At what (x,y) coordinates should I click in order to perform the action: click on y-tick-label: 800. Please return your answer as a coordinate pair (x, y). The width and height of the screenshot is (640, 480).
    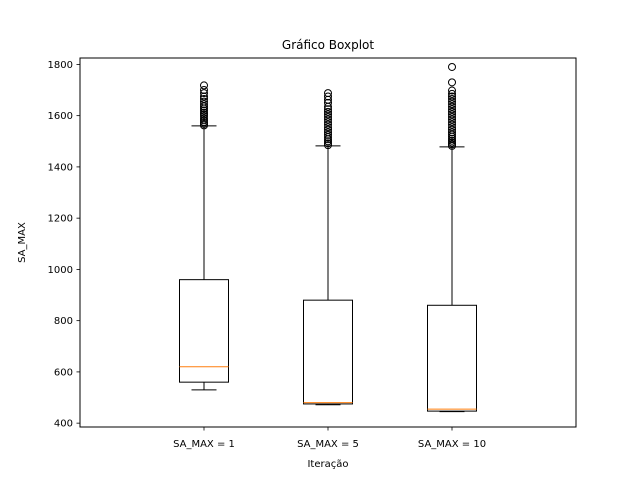
    Looking at the image, I should click on (63, 321).